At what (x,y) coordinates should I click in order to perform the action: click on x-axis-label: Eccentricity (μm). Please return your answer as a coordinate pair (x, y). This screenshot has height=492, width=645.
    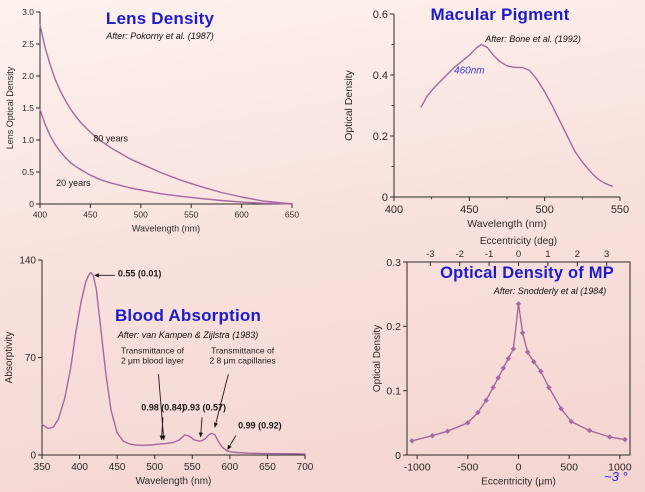
    Looking at the image, I should click on (518, 482).